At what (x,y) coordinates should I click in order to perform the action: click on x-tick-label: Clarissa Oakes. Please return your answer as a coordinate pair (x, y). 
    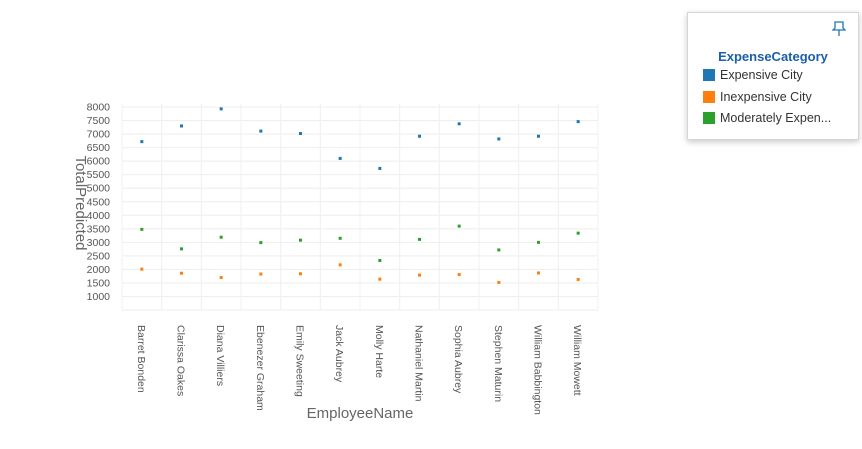
    Looking at the image, I should click on (181, 360).